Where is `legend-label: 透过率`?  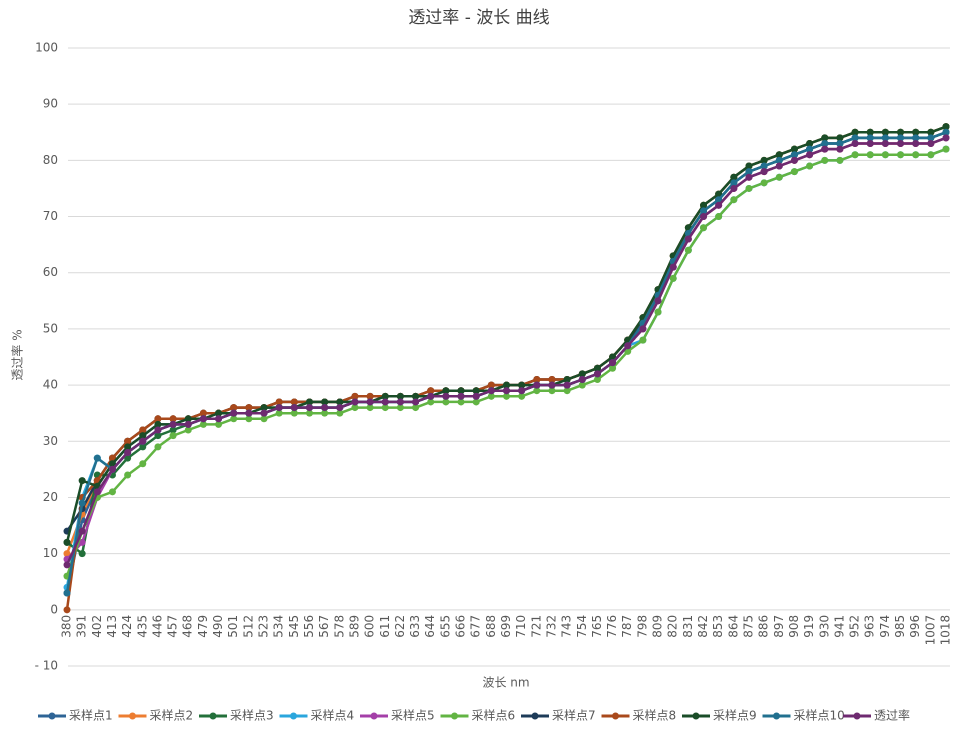 legend-label: 透过率 is located at coordinates (892, 715).